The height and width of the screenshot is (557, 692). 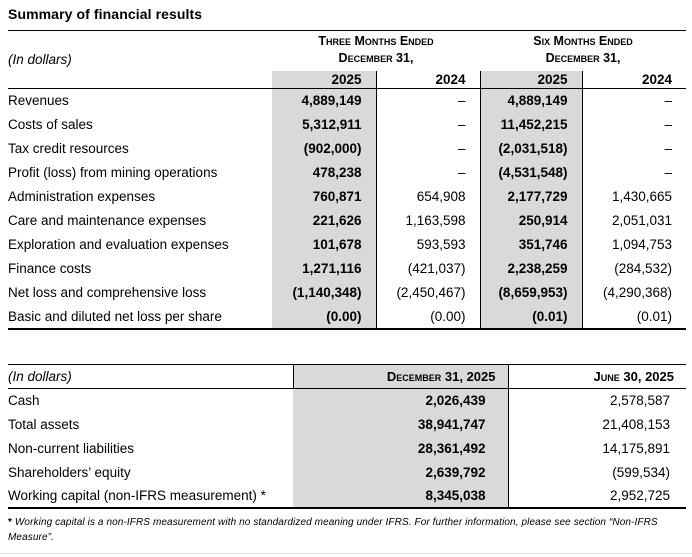 What do you see at coordinates (596, 496) in the screenshot?
I see `value-cell: 2,952,725` at bounding box center [596, 496].